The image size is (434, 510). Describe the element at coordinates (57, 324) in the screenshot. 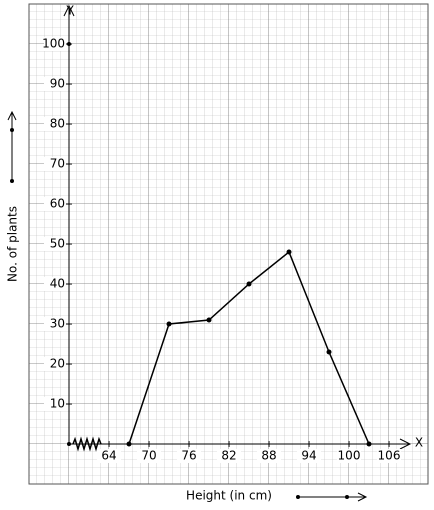

I see `y-tick-label: 30` at that location.